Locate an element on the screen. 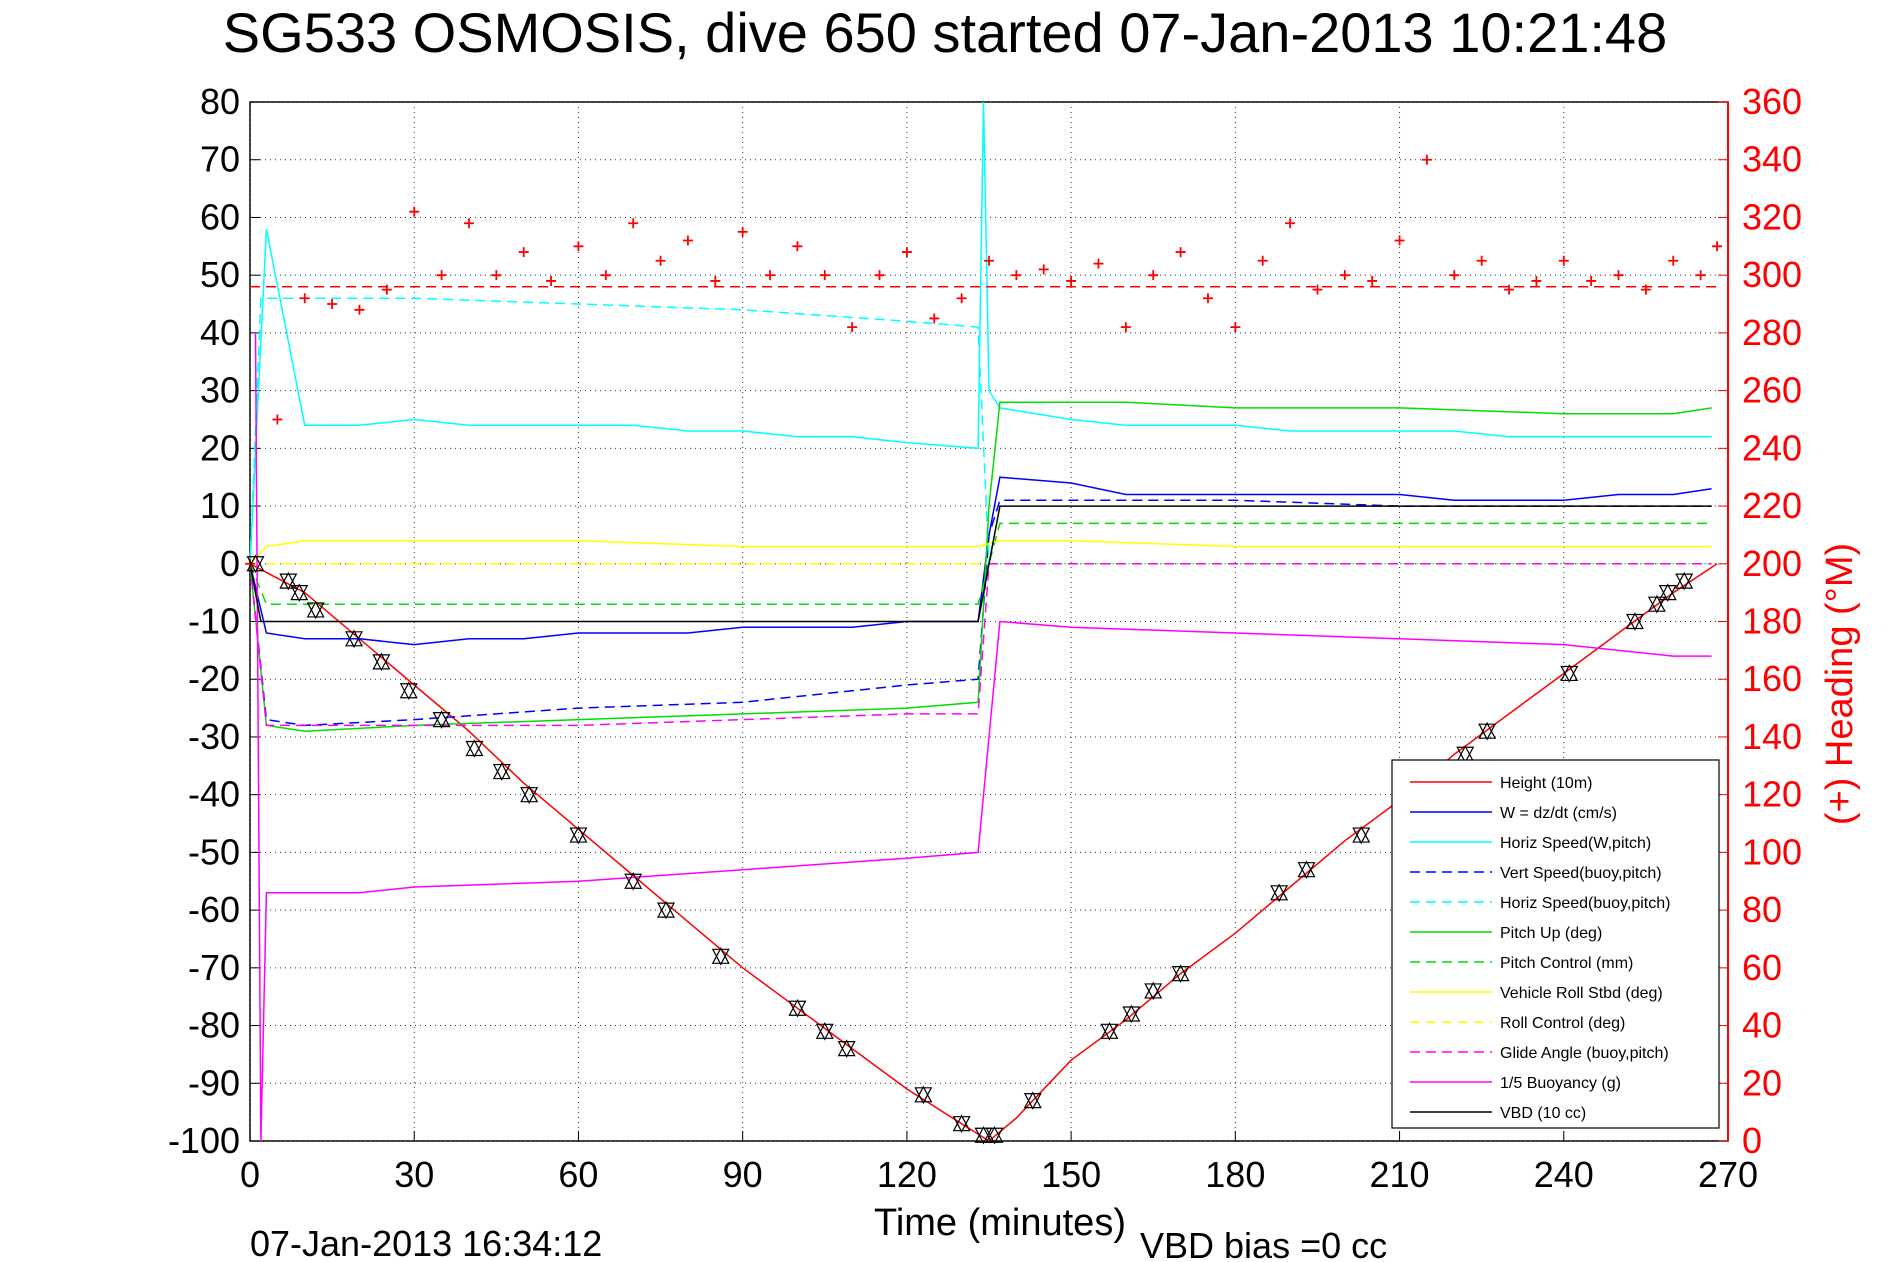  y-tick-label: 80 is located at coordinates (220, 101).